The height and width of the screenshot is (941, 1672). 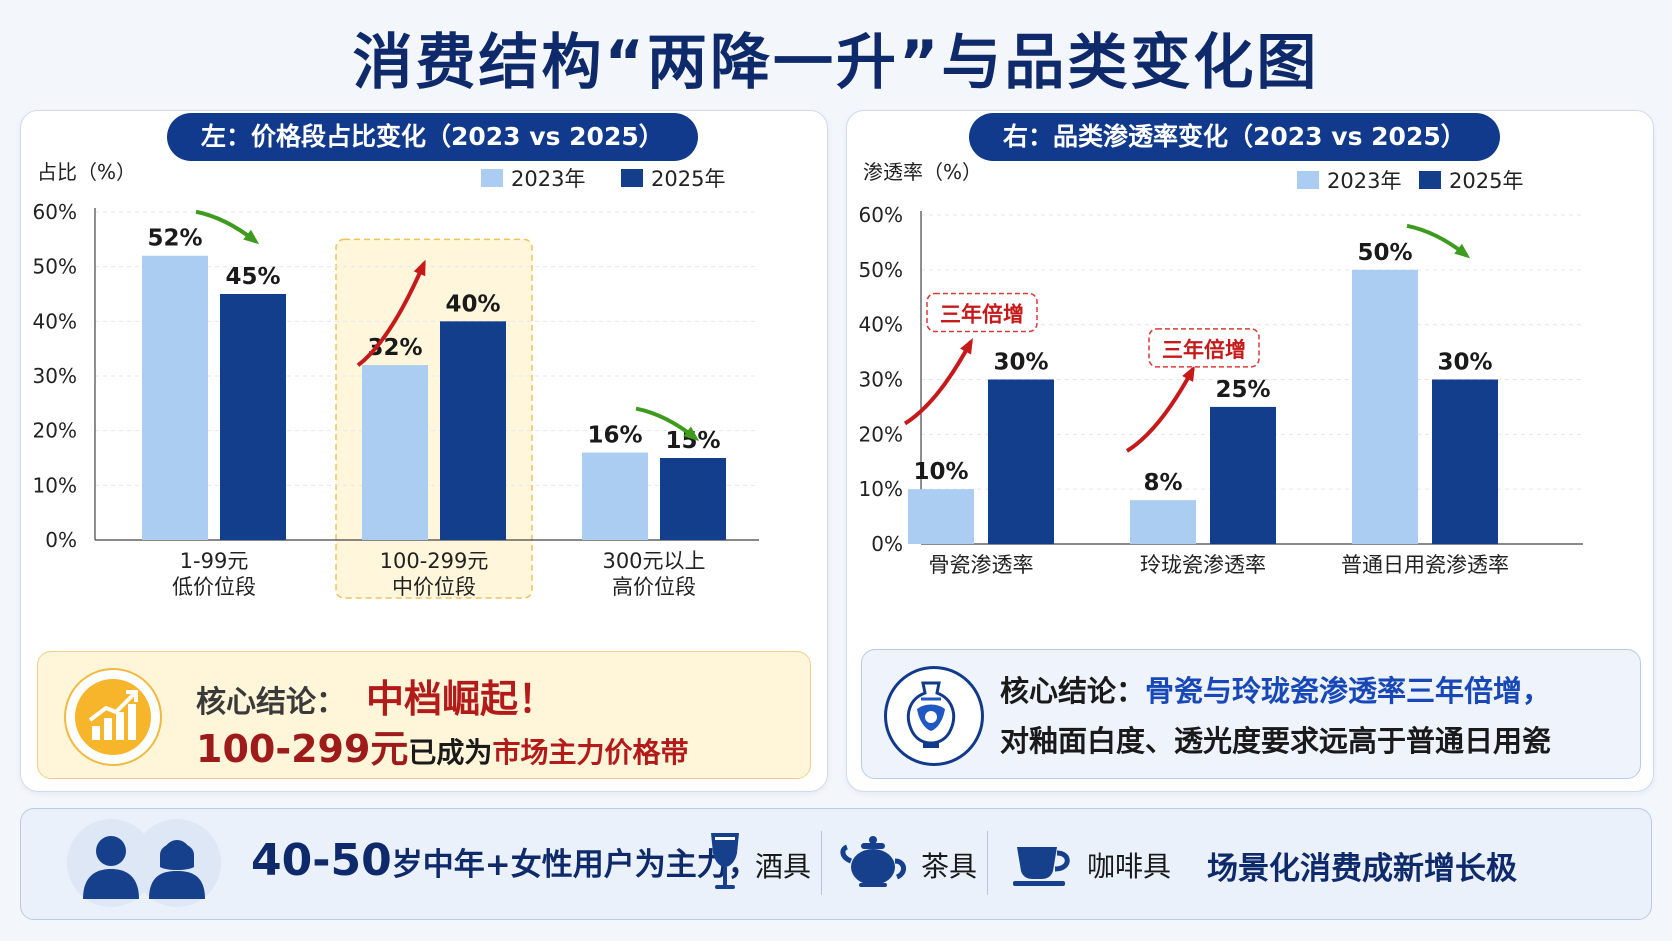 What do you see at coordinates (1362, 869) in the screenshot?
I see `growth-conclusion: 场景化消费成新增长极` at bounding box center [1362, 869].